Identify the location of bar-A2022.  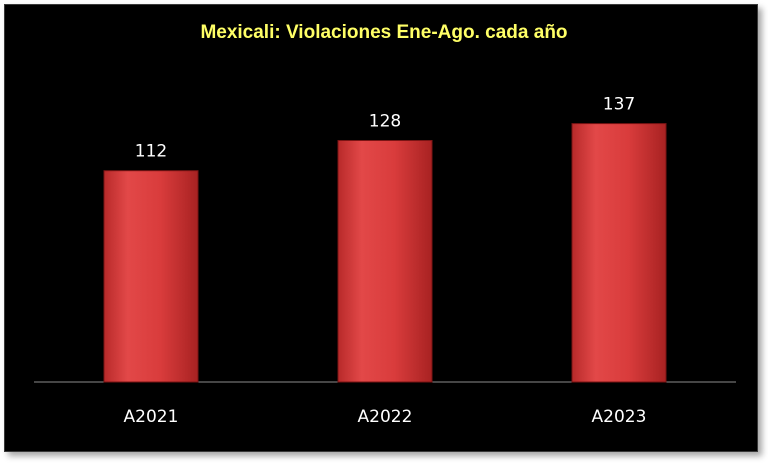
(385, 261).